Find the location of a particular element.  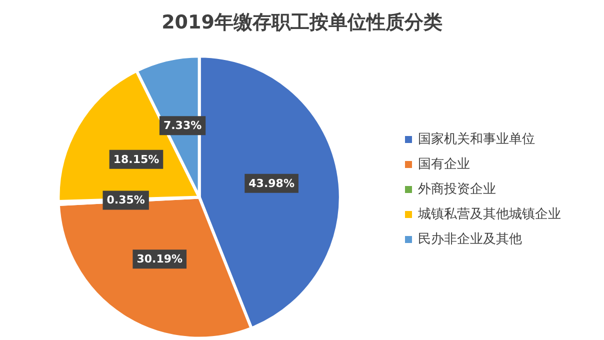

legend-label: 民办非企业及其他 is located at coordinates (470, 239).